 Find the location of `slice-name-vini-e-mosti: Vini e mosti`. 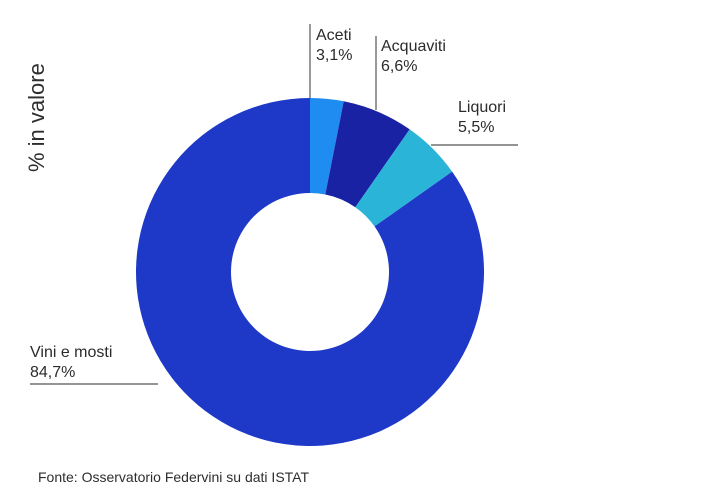

slice-name-vini-e-mosti: Vini e mosti is located at coordinates (71, 352).